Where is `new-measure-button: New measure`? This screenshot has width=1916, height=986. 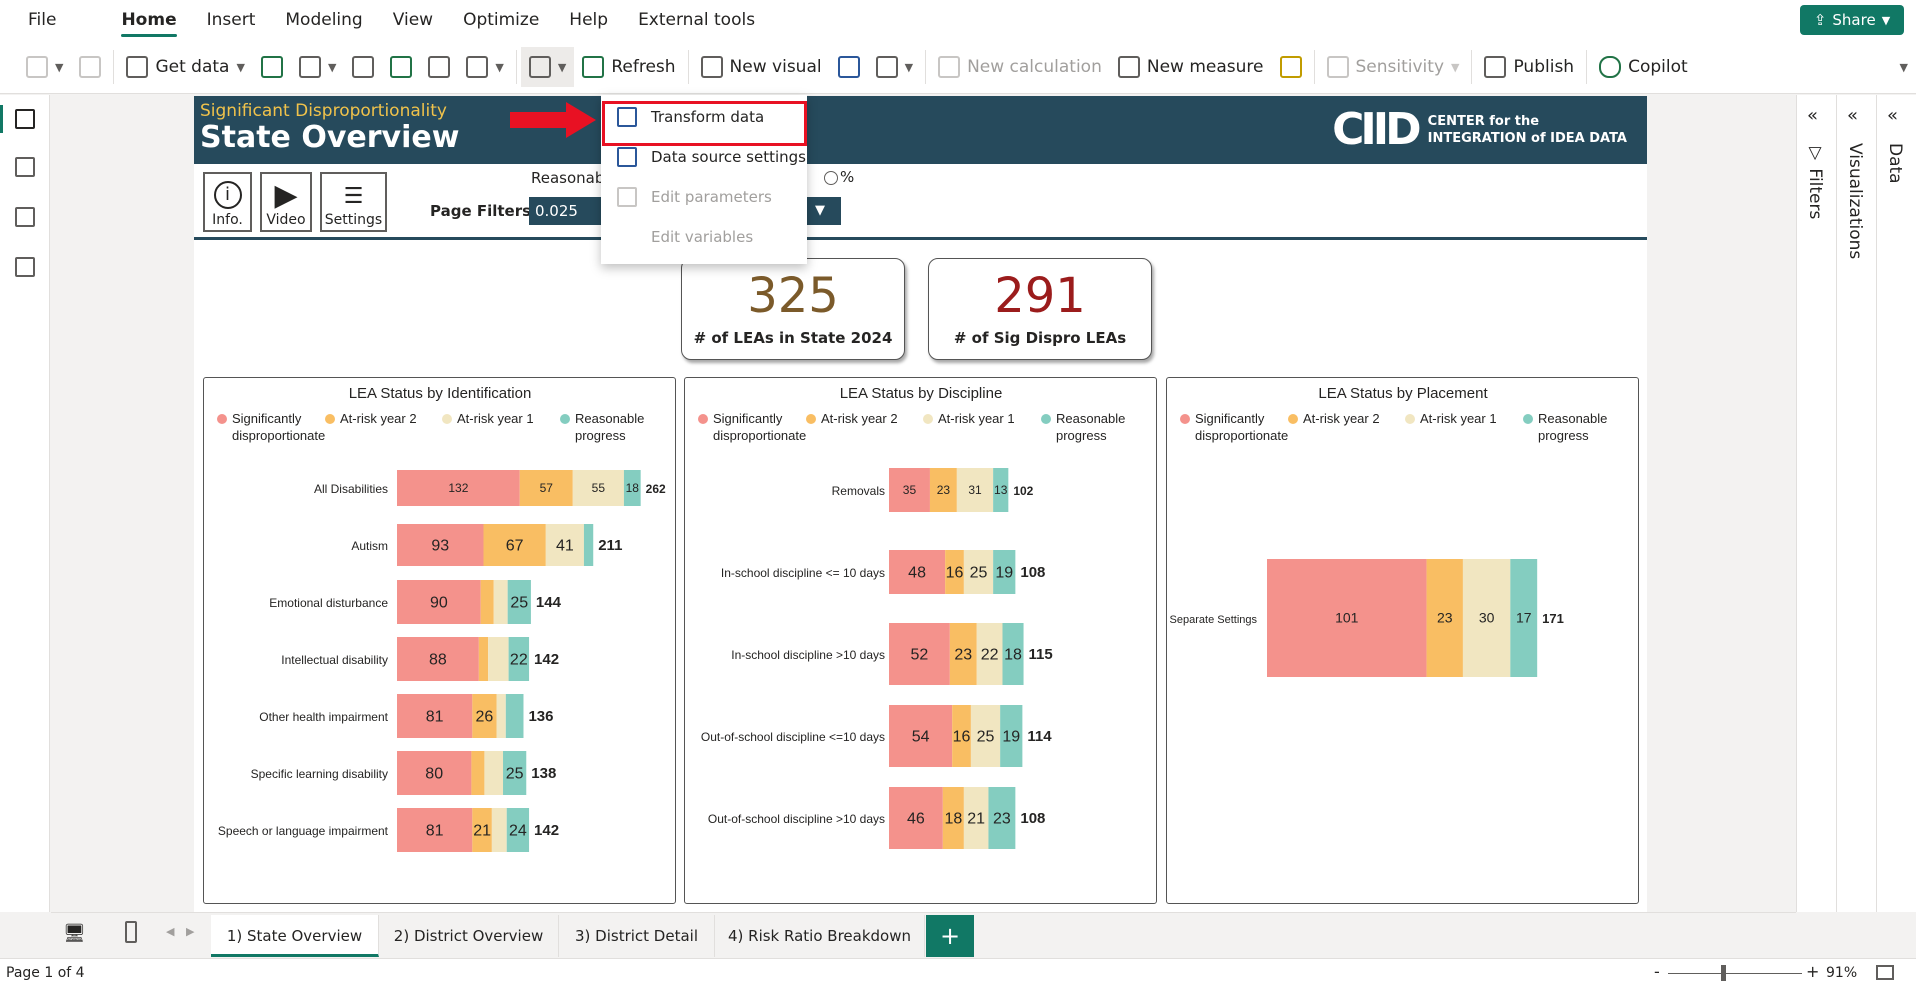
new-measure-button: New measure is located at coordinates (1191, 67).